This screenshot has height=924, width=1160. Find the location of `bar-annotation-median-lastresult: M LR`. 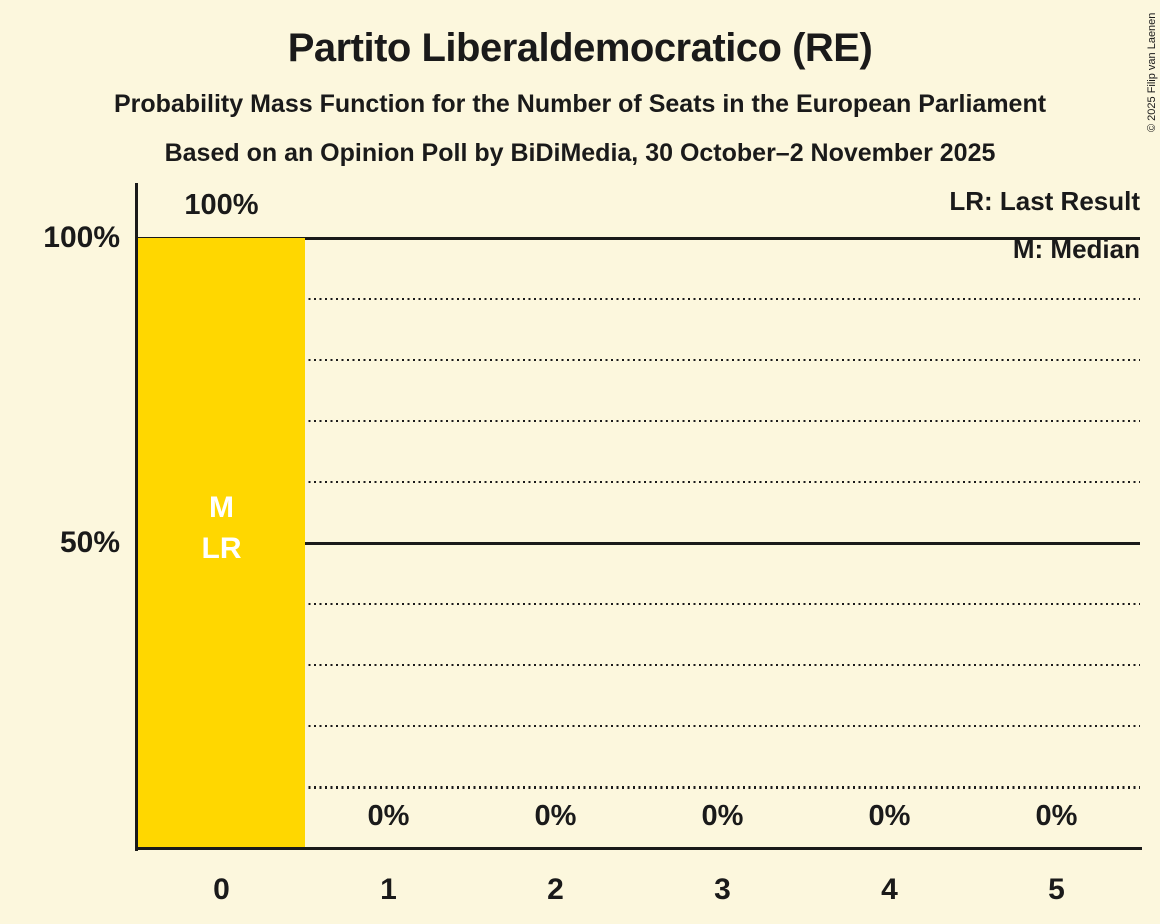

bar-annotation-median-lastresult: M LR is located at coordinates (221, 528).